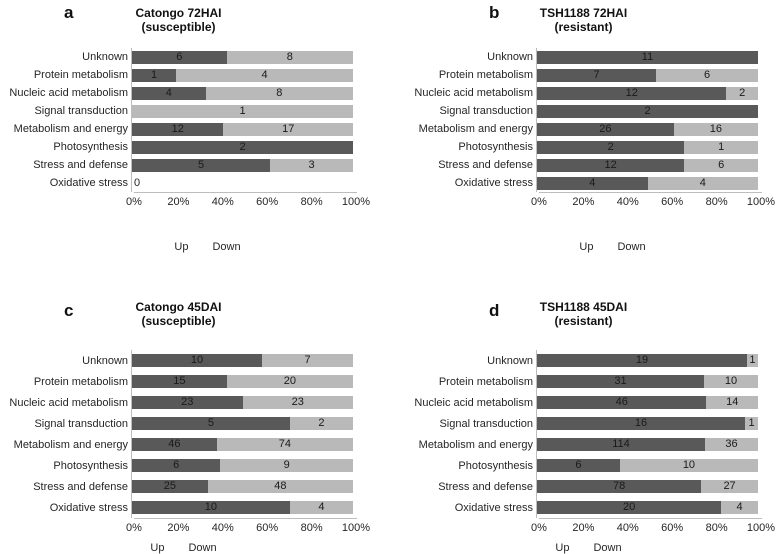  I want to click on bar-segment-down: 74, so click(284, 444).